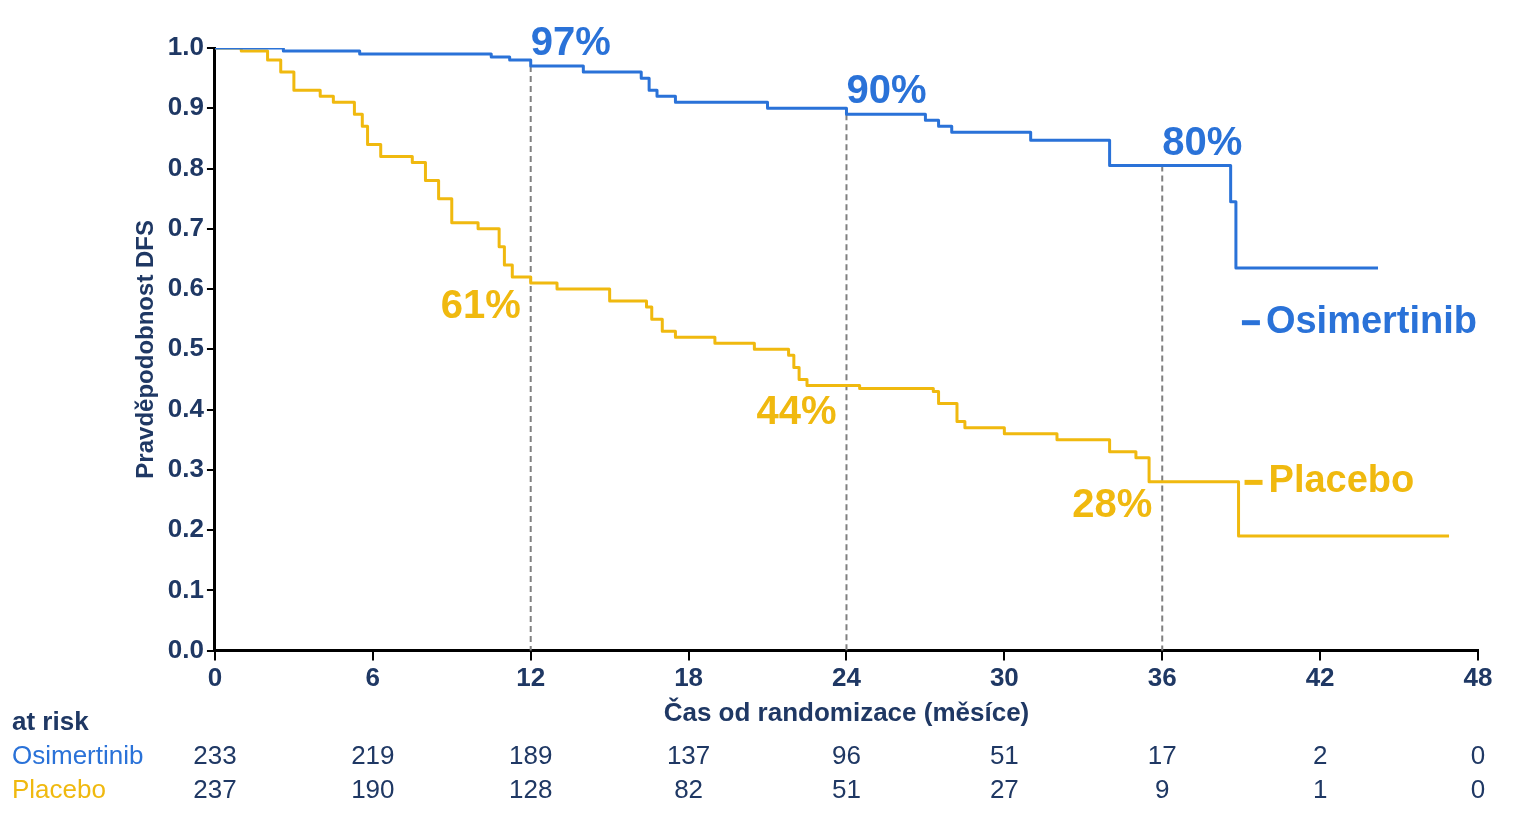 This screenshot has height=833, width=1519. What do you see at coordinates (51, 720) in the screenshot?
I see `text: at risk` at bounding box center [51, 720].